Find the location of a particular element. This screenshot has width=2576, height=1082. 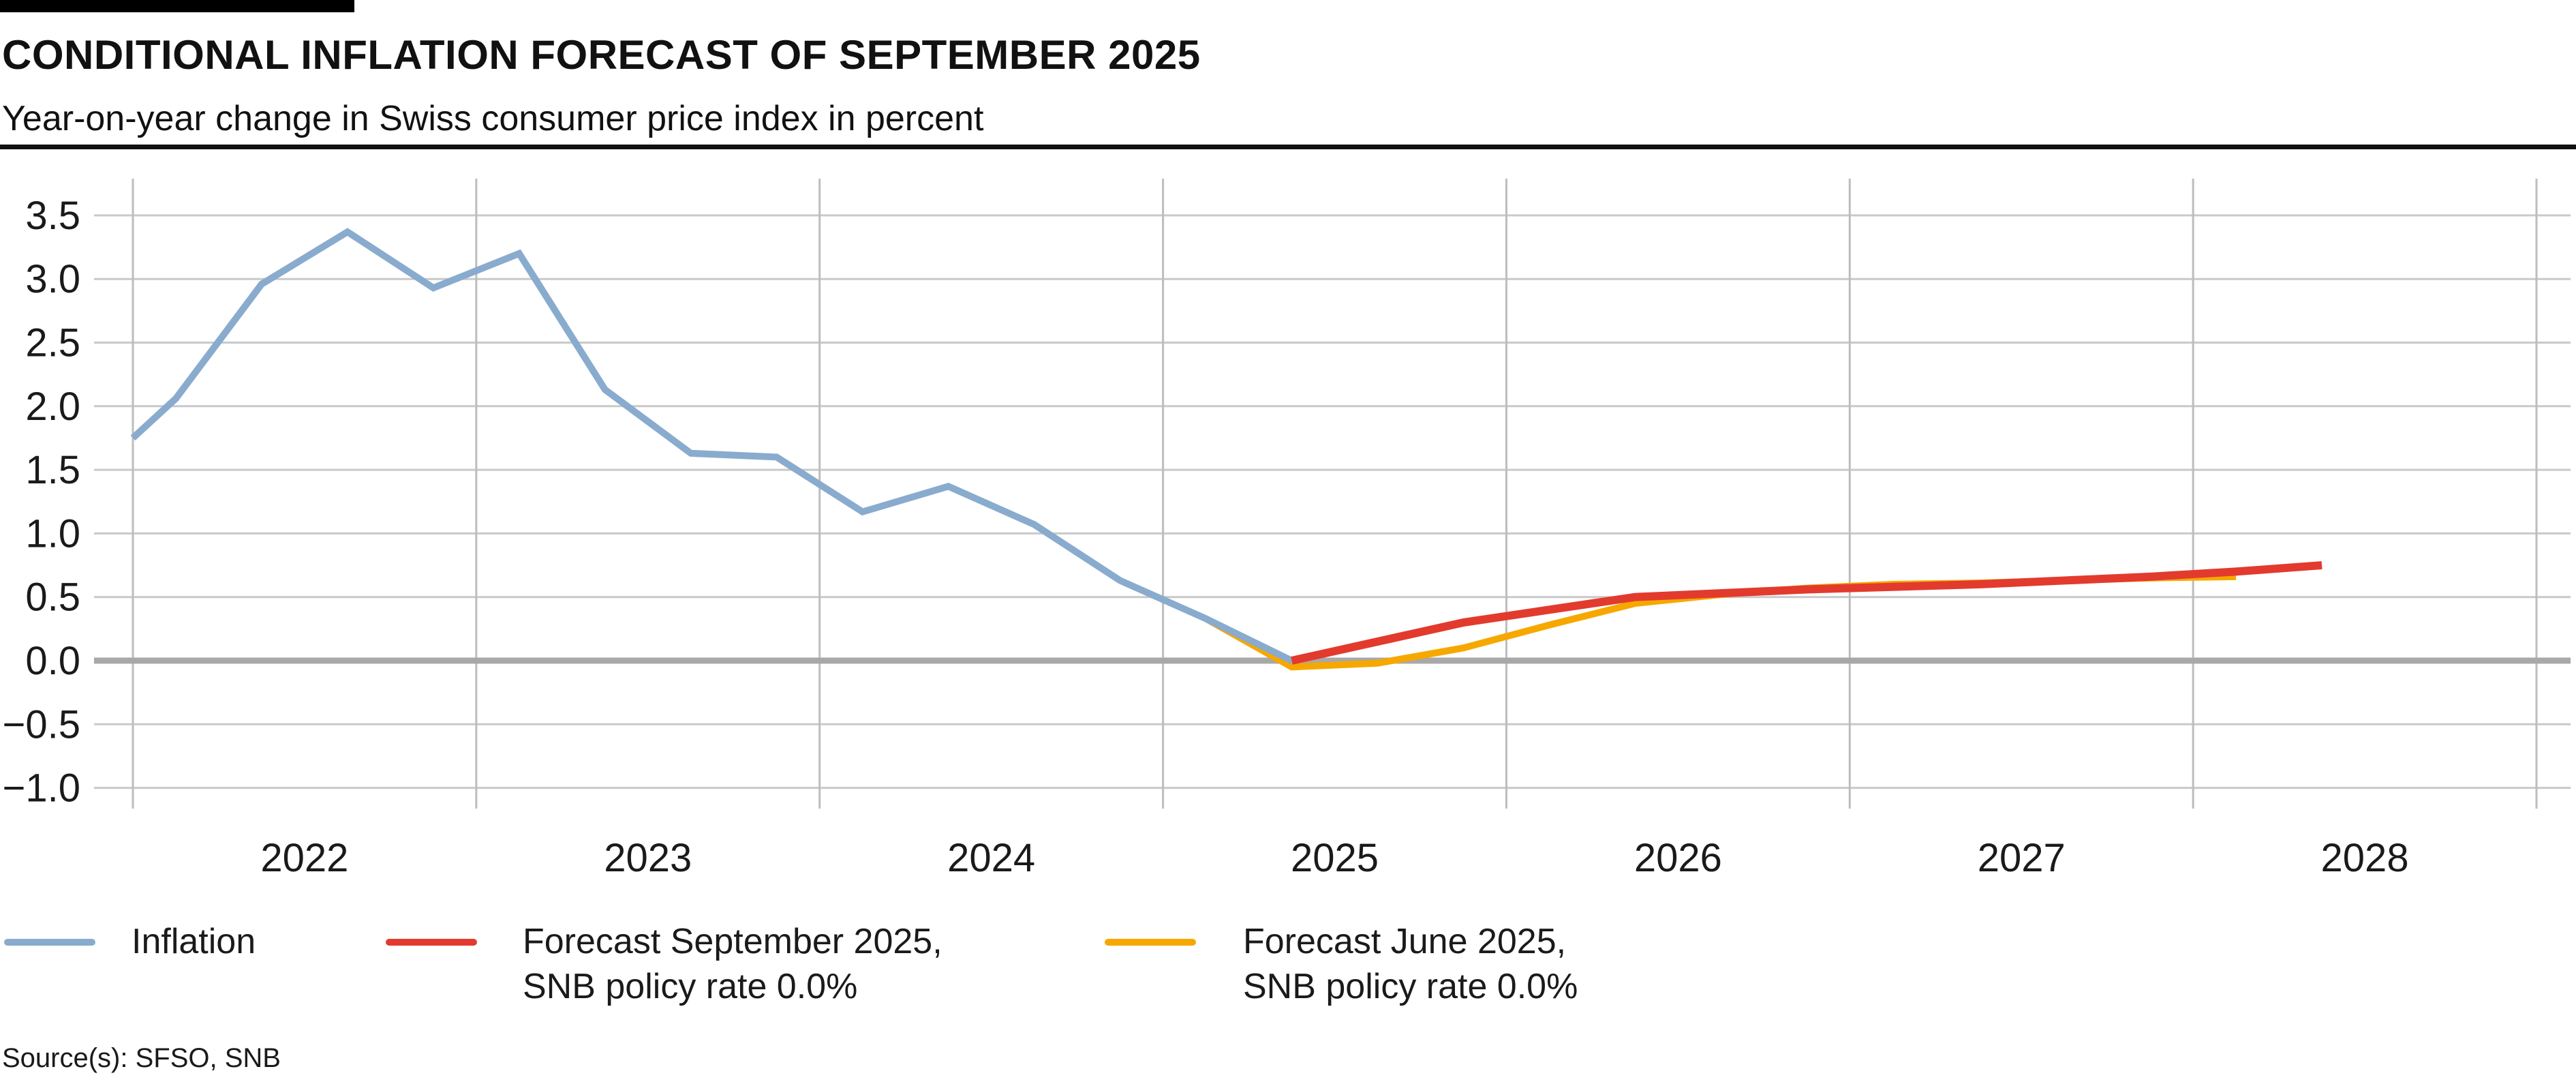

y-tick-label: 2.5 is located at coordinates (52, 343).